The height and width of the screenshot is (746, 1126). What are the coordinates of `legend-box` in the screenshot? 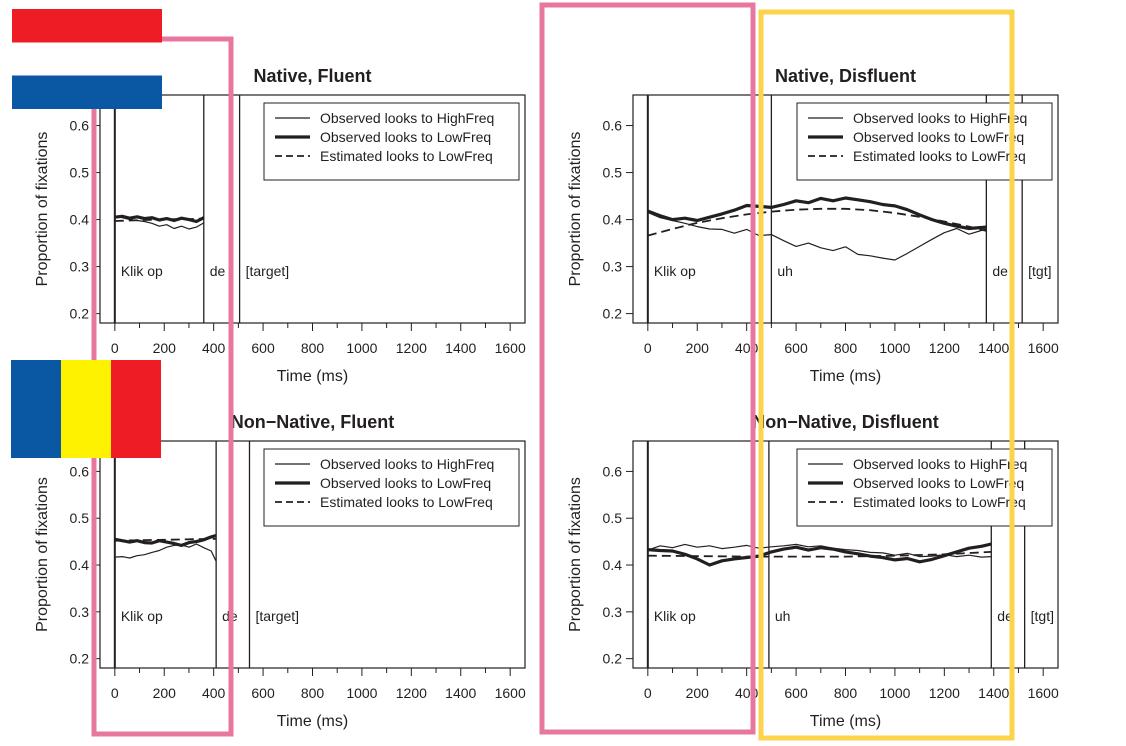 It's located at (391, 487).